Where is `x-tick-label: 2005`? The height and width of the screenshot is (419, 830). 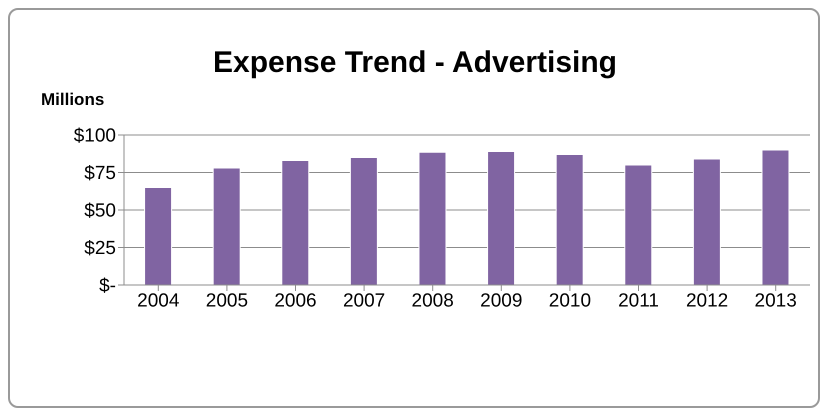 x-tick-label: 2005 is located at coordinates (227, 301).